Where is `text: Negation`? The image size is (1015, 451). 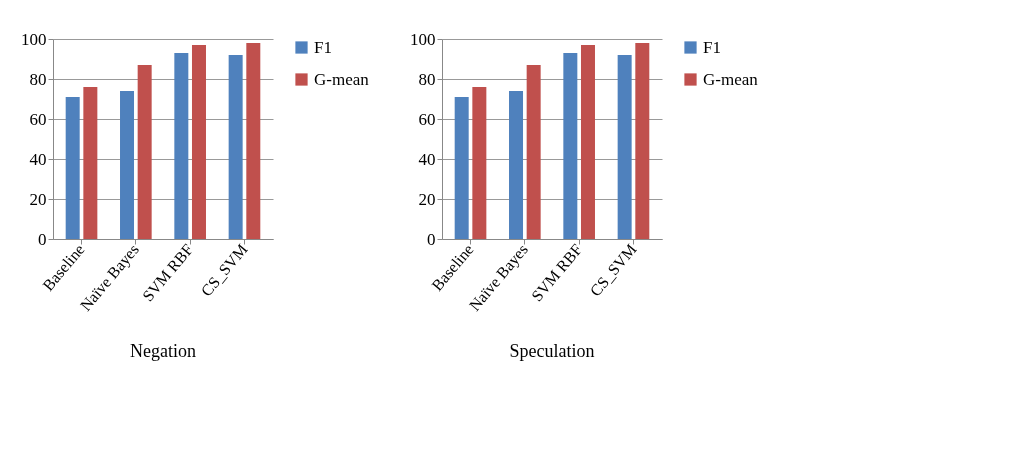
text: Negation is located at coordinates (163, 351).